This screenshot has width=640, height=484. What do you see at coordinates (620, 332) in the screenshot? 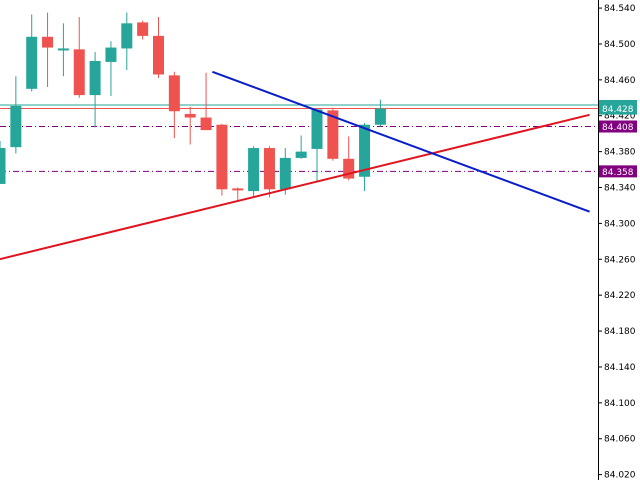
I see `y-tick-label: 84.180` at bounding box center [620, 332].